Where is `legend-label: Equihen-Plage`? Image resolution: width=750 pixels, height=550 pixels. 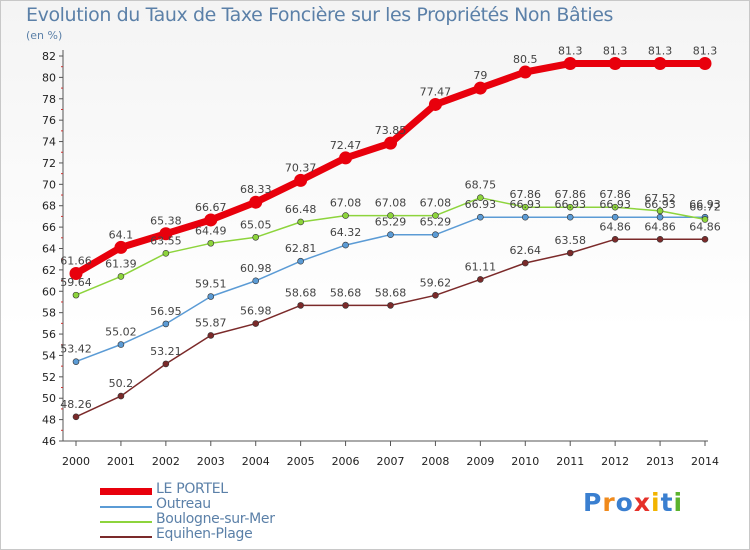 legend-label: Equihen-Plage is located at coordinates (204, 534).